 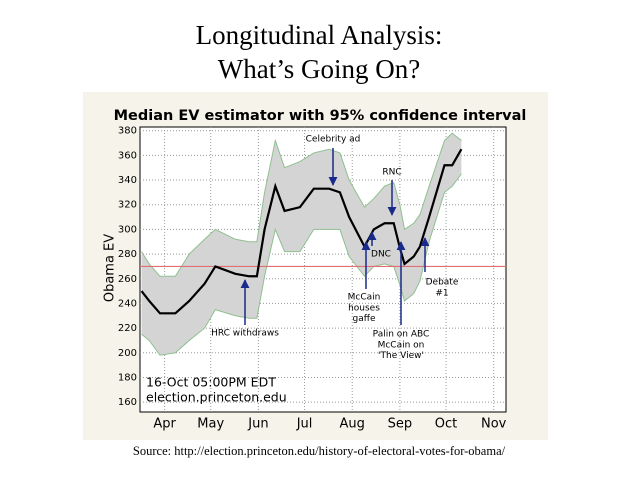 I want to click on annotation: 16-Oct 05:00PM EDT, so click(x=211, y=382).